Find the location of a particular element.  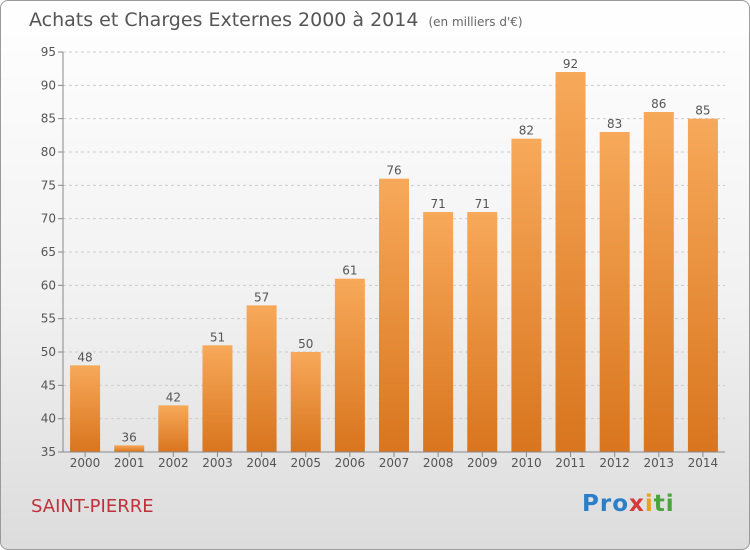

bar-2001 is located at coordinates (129, 448).